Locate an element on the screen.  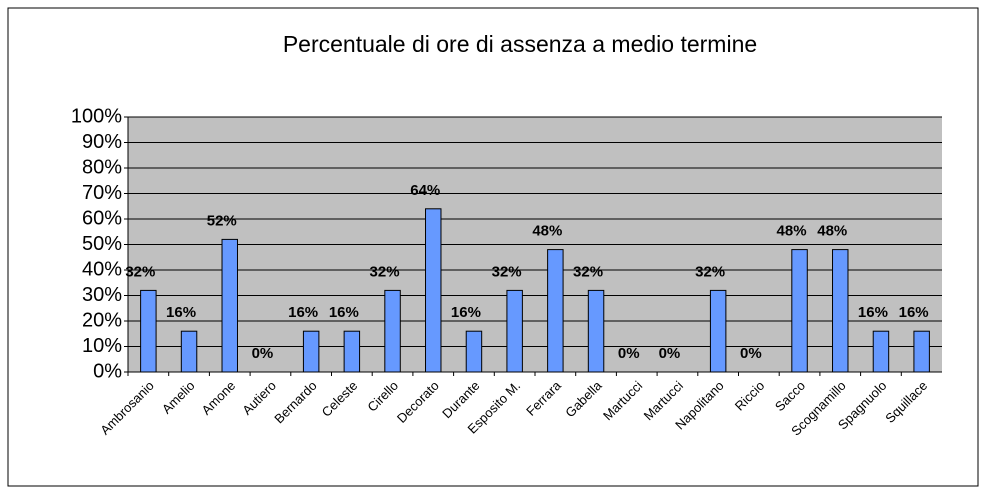
y-tick-label: 80% is located at coordinates (102, 167).